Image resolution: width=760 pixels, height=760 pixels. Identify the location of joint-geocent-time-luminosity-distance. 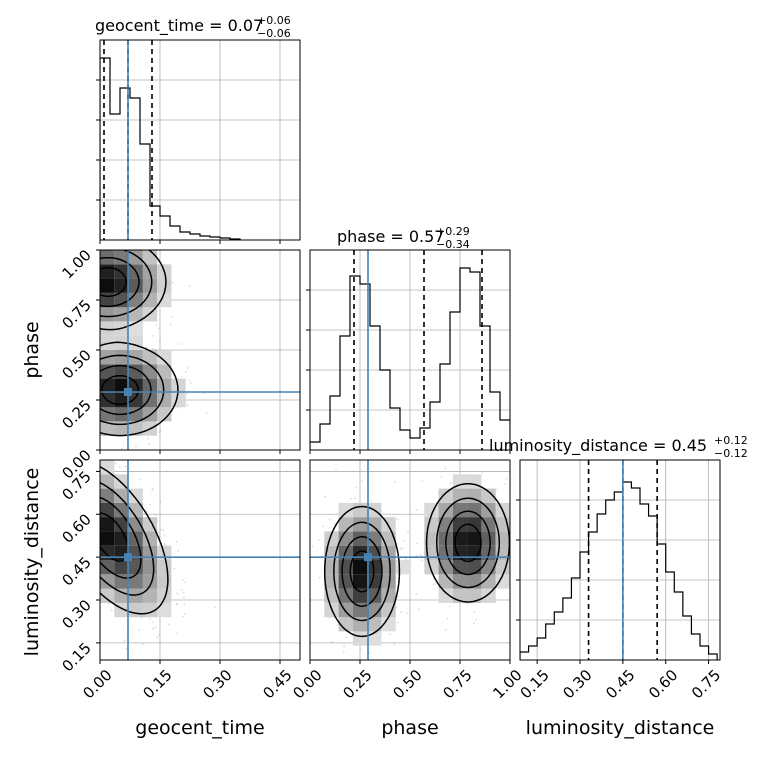
(168, 551).